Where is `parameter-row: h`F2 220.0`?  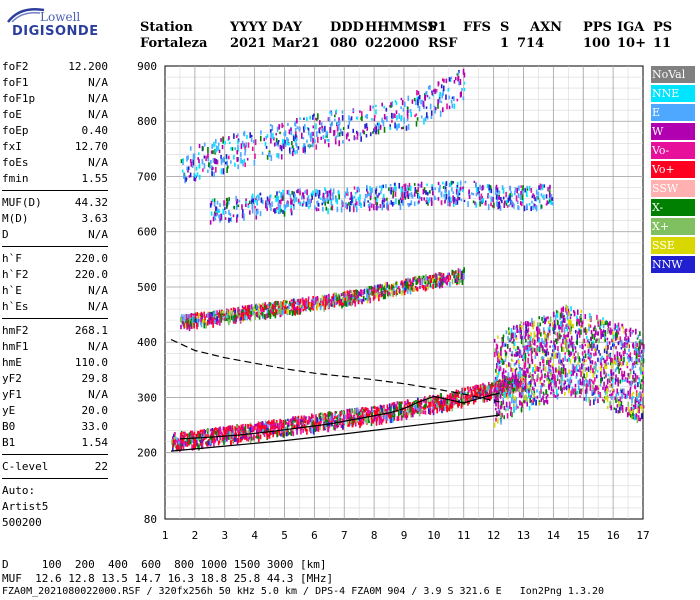
parameter-row: h`F2 220.0 is located at coordinates (55, 276).